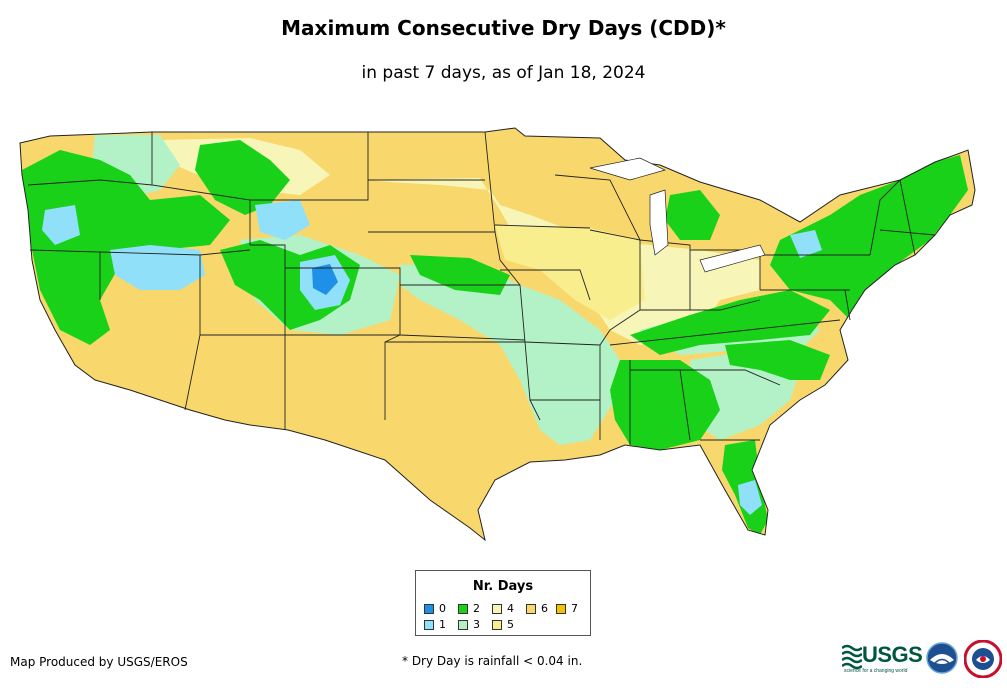 The image size is (1007, 691). I want to click on legend-label-1: 1, so click(442, 624).